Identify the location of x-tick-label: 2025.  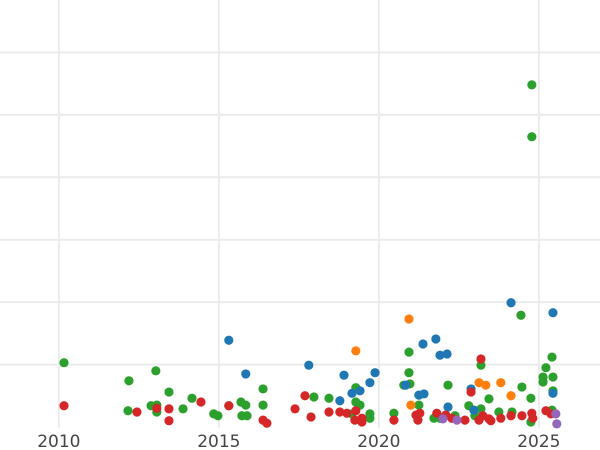
(538, 441).